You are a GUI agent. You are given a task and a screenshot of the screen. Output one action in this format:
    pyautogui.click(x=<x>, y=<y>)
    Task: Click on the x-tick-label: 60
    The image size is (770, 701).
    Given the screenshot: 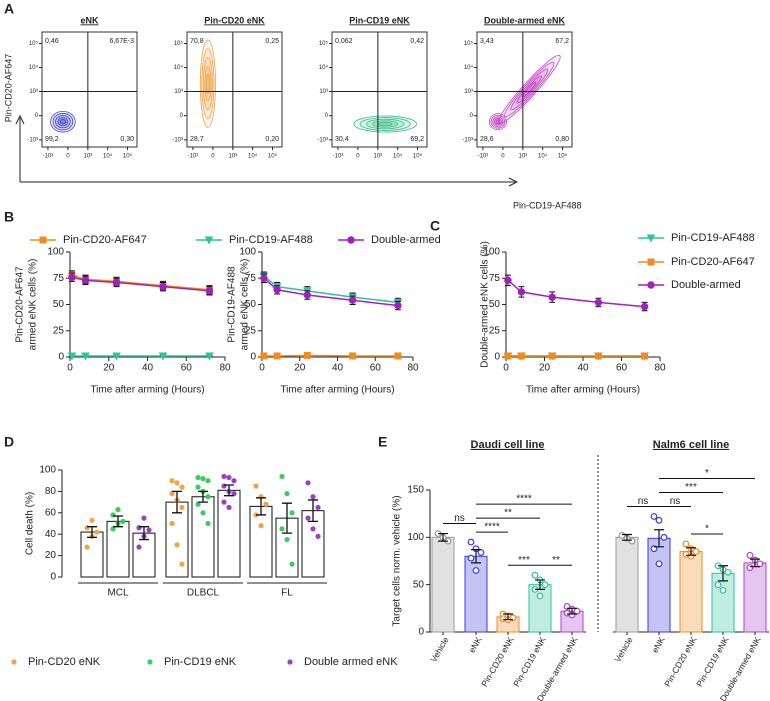 What is the action you would take?
    pyautogui.click(x=622, y=368)
    